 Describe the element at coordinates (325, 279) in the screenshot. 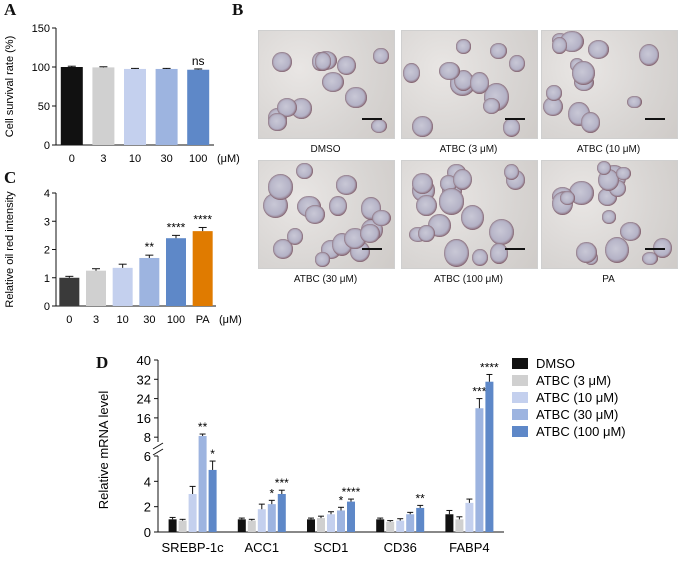

I see `micrograph-label: ATBC (30 μM)` at that location.